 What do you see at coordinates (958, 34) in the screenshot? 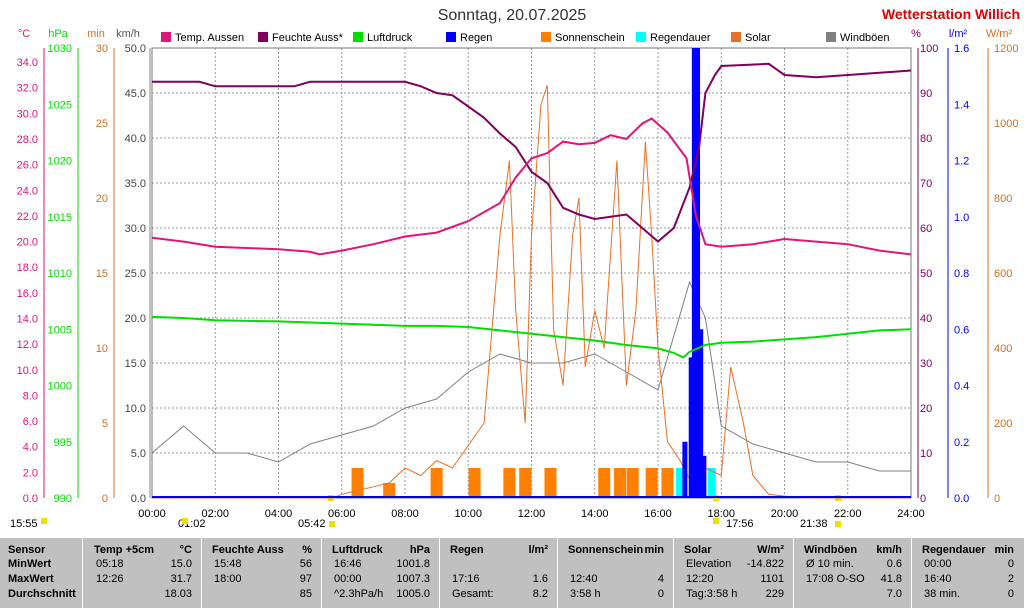
I see `axis-unit-rain: l/m²` at bounding box center [958, 34].